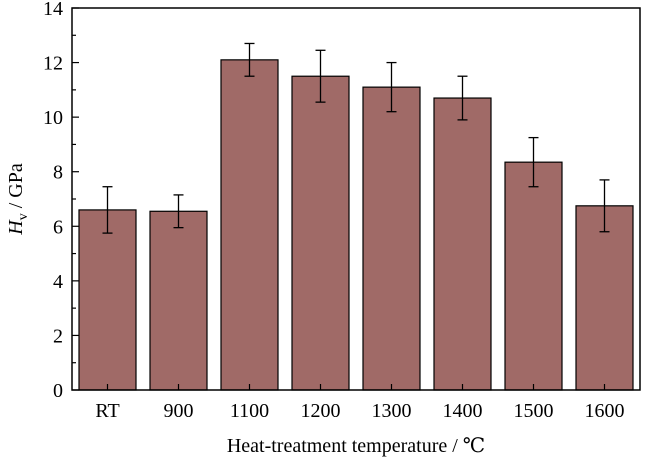  What do you see at coordinates (463, 411) in the screenshot?
I see `x-tick-label: 1400` at bounding box center [463, 411].